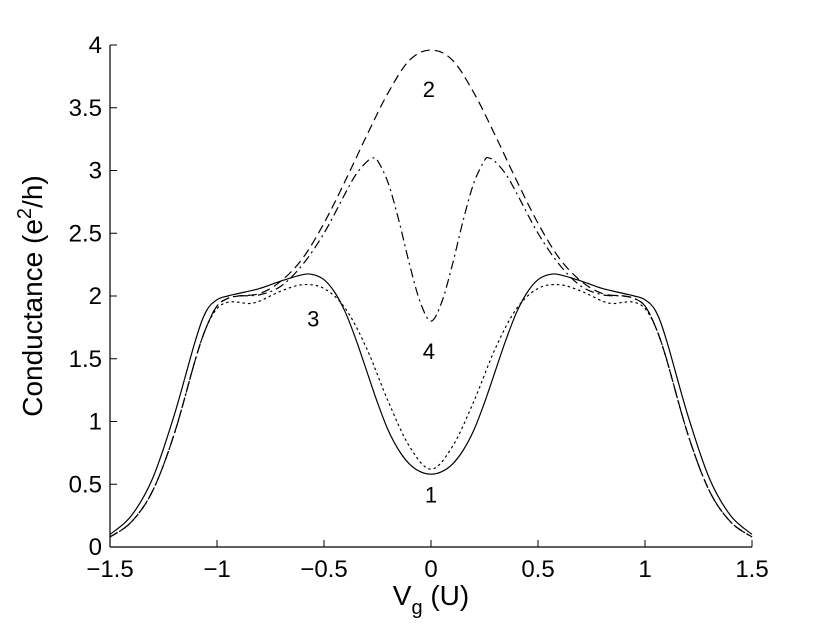 The width and height of the screenshot is (830, 625). I want to click on y-tick-label: 1.5, so click(85, 359).